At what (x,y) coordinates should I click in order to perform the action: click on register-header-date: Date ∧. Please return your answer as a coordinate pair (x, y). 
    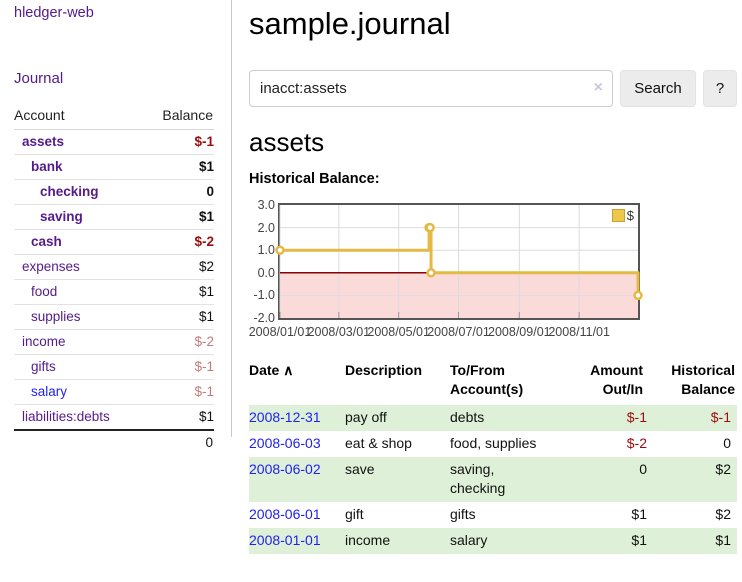
    Looking at the image, I should click on (271, 370).